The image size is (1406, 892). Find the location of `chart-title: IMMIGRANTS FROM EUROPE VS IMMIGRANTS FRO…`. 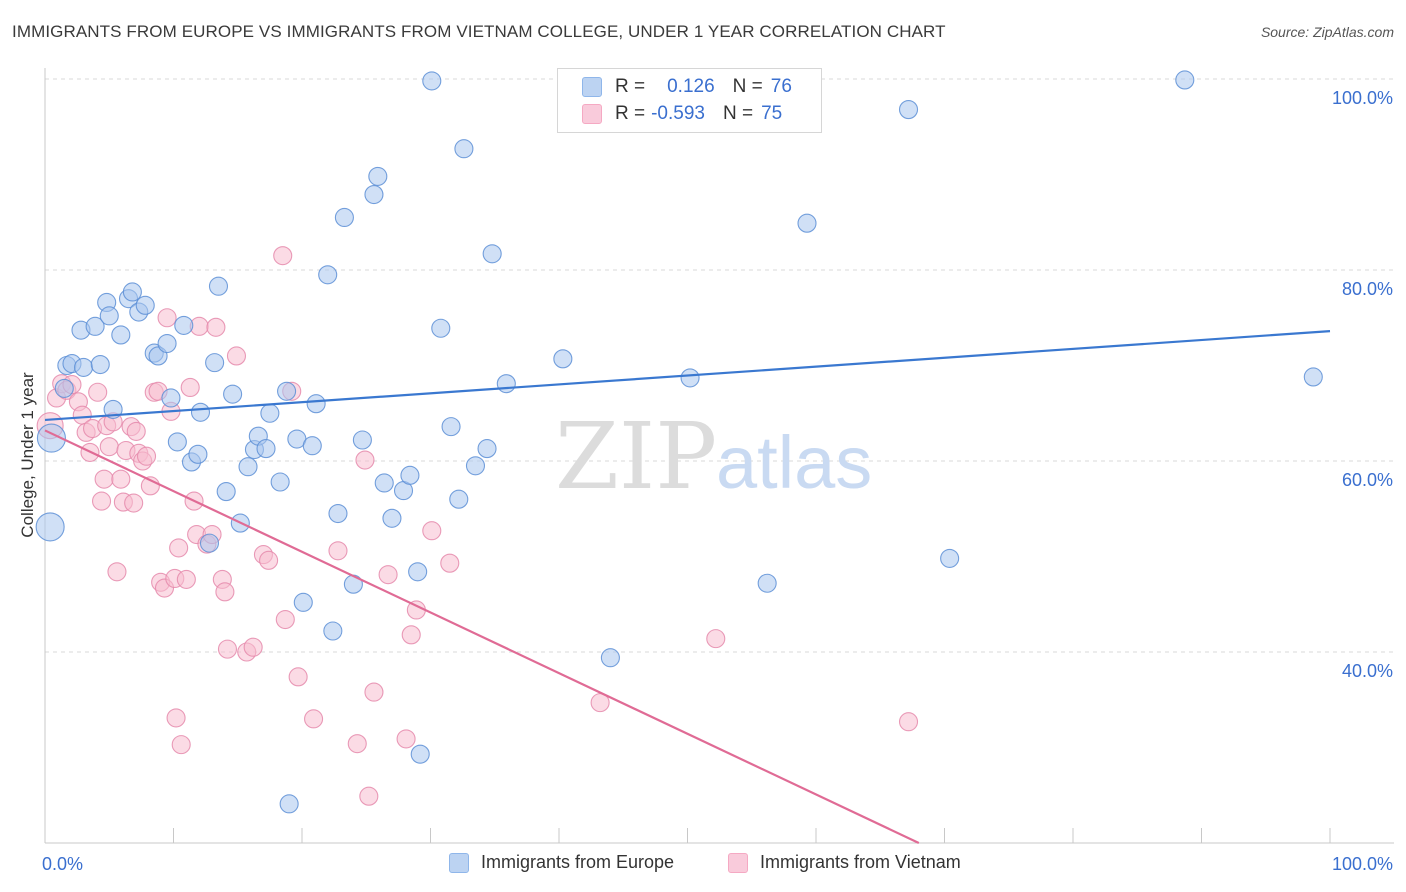

chart-title: IMMIGRANTS FROM EUROPE VS IMMIGRANTS FRO… is located at coordinates (479, 31).